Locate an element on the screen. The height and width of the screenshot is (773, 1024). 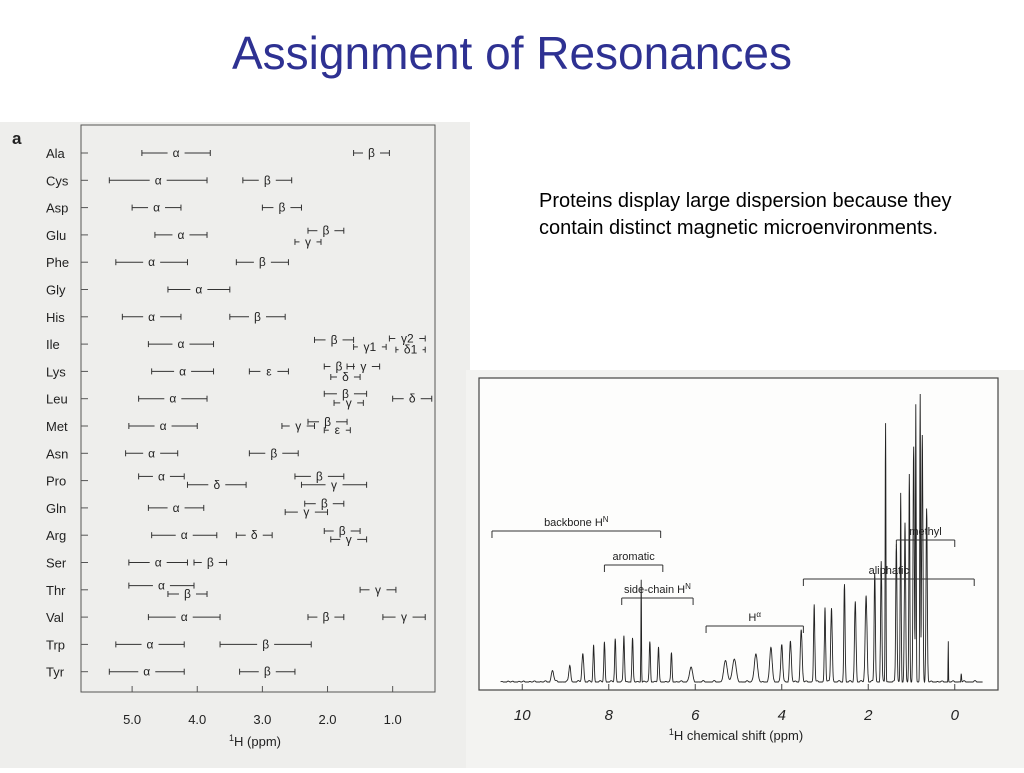
x-tick-label: 2.0 is located at coordinates (327, 719).